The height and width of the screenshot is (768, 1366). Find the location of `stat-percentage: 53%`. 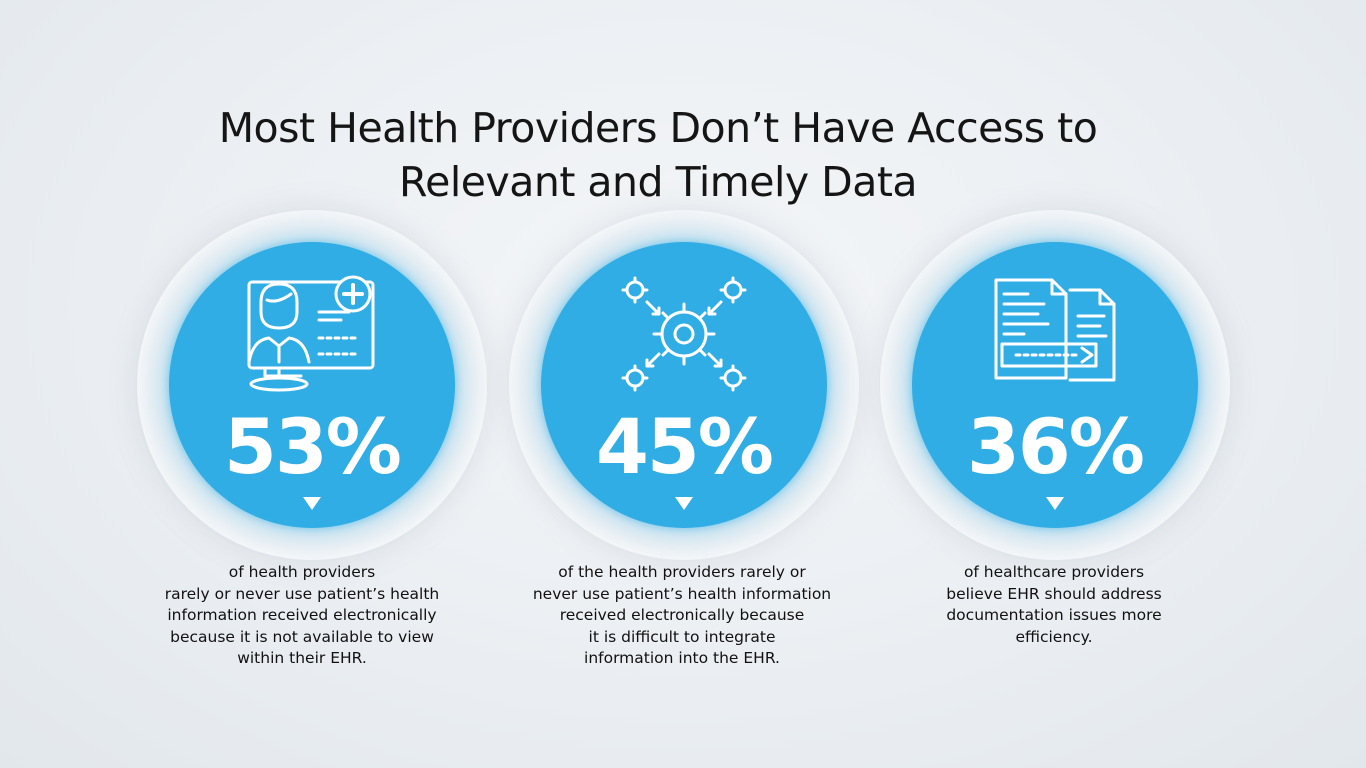

stat-percentage: 53% is located at coordinates (313, 446).